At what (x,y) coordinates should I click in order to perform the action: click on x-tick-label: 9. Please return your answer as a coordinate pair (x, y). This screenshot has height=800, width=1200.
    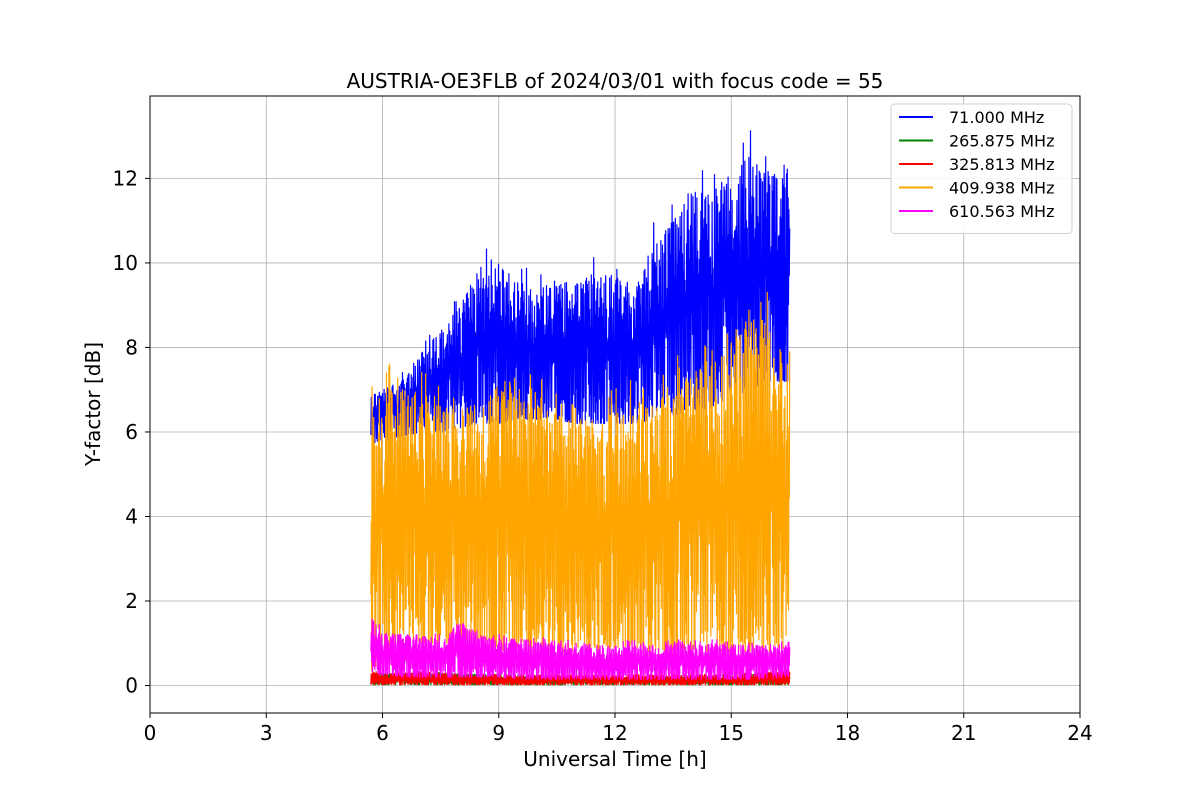
    Looking at the image, I should click on (498, 733).